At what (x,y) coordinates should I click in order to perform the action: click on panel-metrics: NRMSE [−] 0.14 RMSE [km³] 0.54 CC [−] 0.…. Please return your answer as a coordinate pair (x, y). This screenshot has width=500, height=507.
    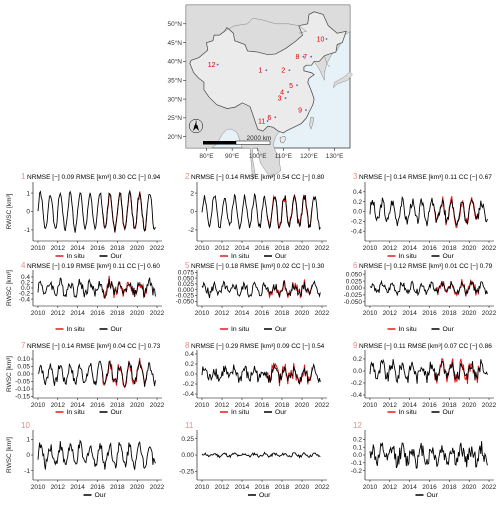
    Looking at the image, I should click on (258, 177).